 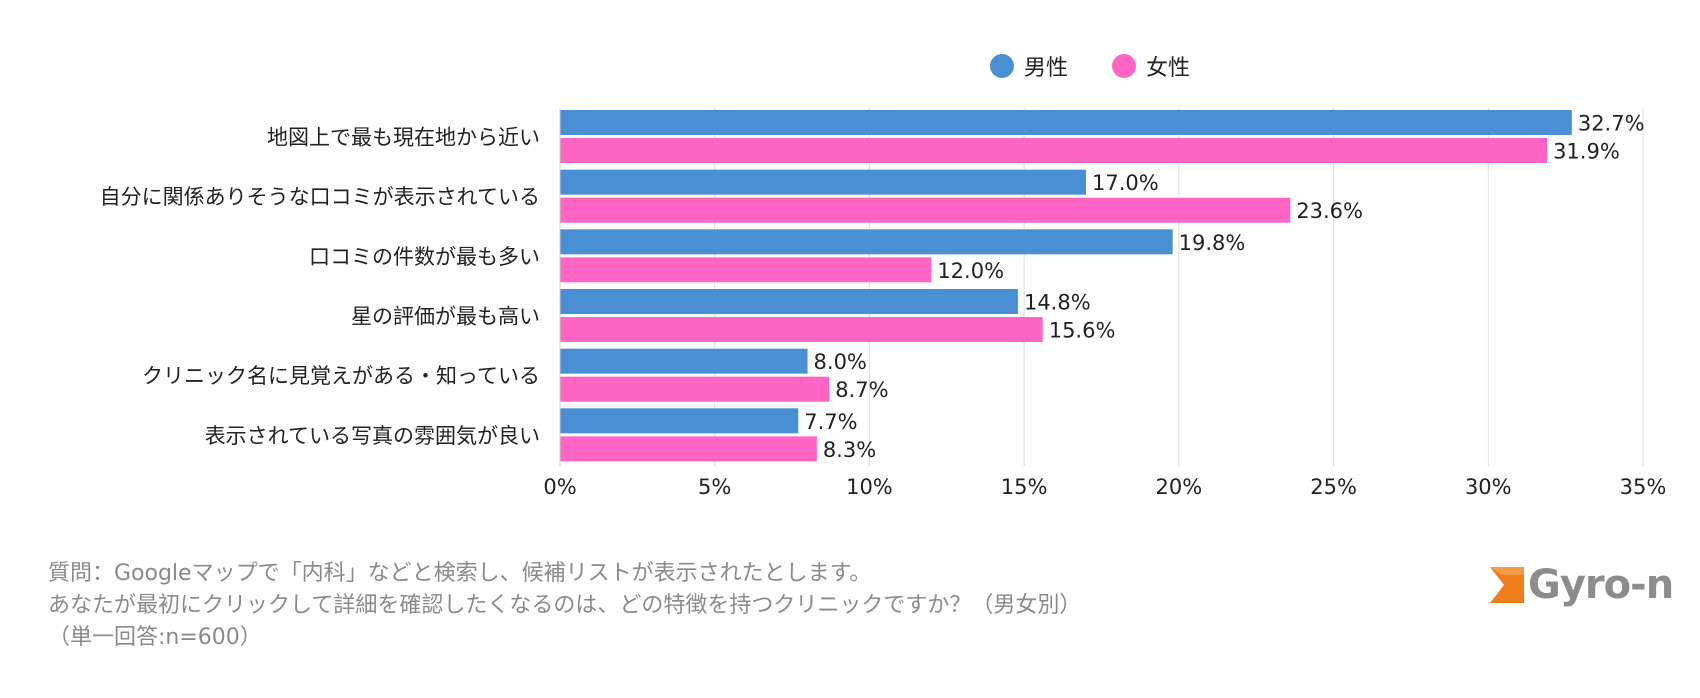 What do you see at coordinates (403, 138) in the screenshot?
I see `category-label: 地図上で最も現在地から近い` at bounding box center [403, 138].